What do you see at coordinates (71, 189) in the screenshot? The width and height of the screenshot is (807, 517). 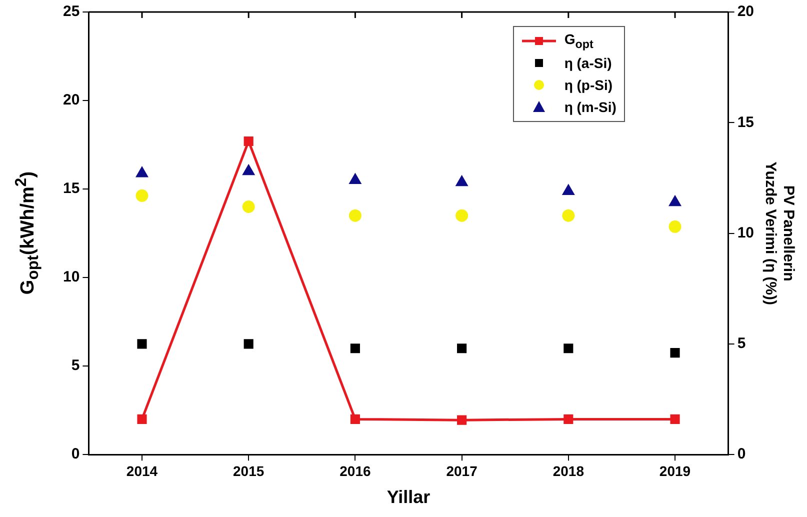 I see `y-tick-label: 15` at bounding box center [71, 189].